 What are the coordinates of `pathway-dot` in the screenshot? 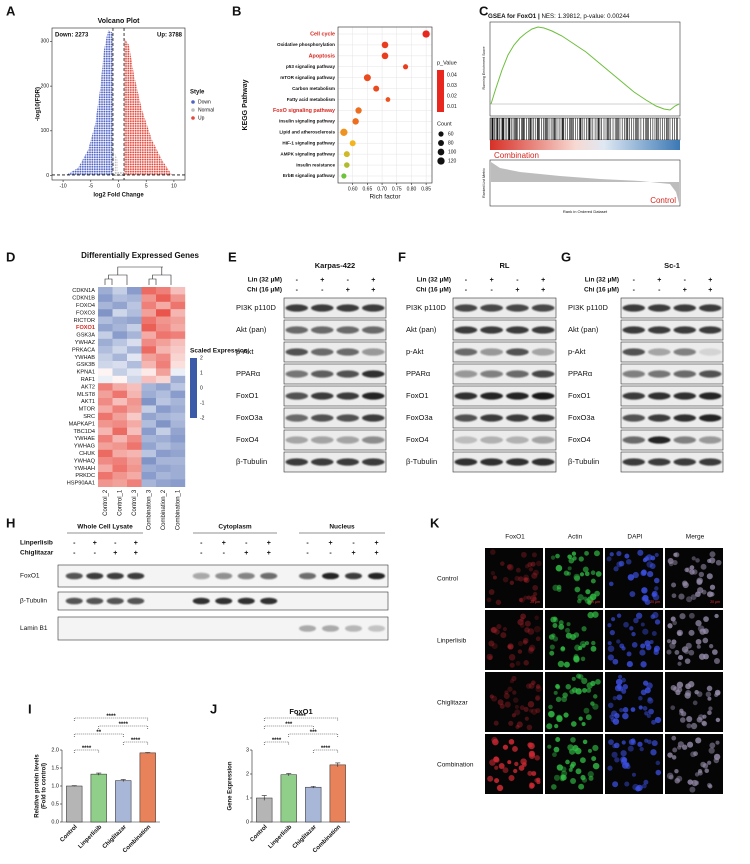 It's located at (388, 99).